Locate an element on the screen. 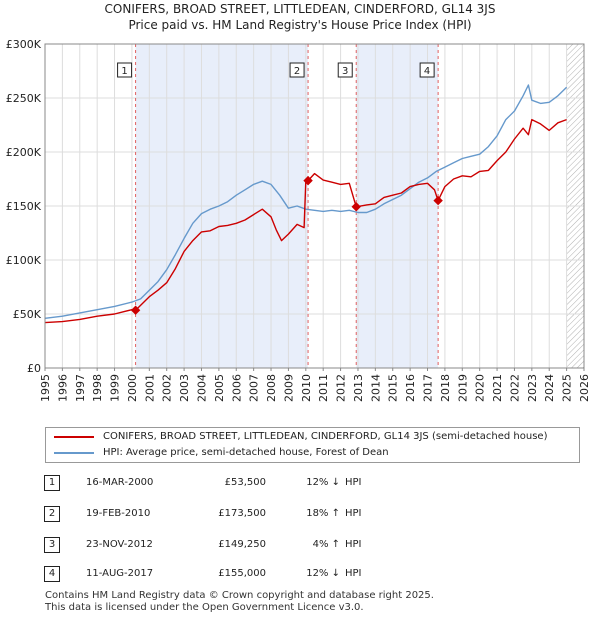 The image size is (600, 620). table-row: 3 23-NOV-2012 £149,250 4% ↑ HPI is located at coordinates (300, 547).